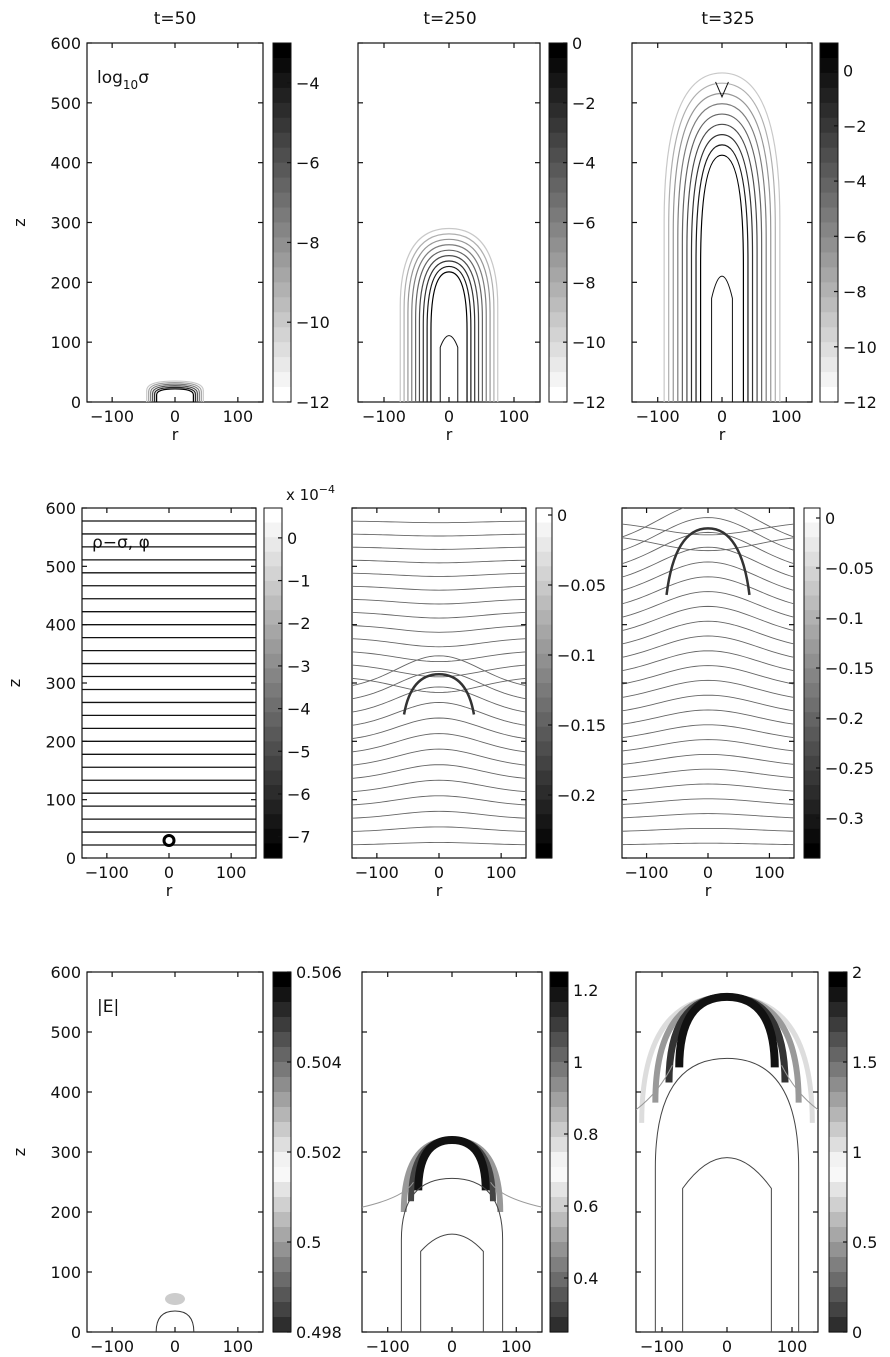  What do you see at coordinates (585, 1206) in the screenshot?
I see `colorbar-tick-label: 0.6` at bounding box center [585, 1206].